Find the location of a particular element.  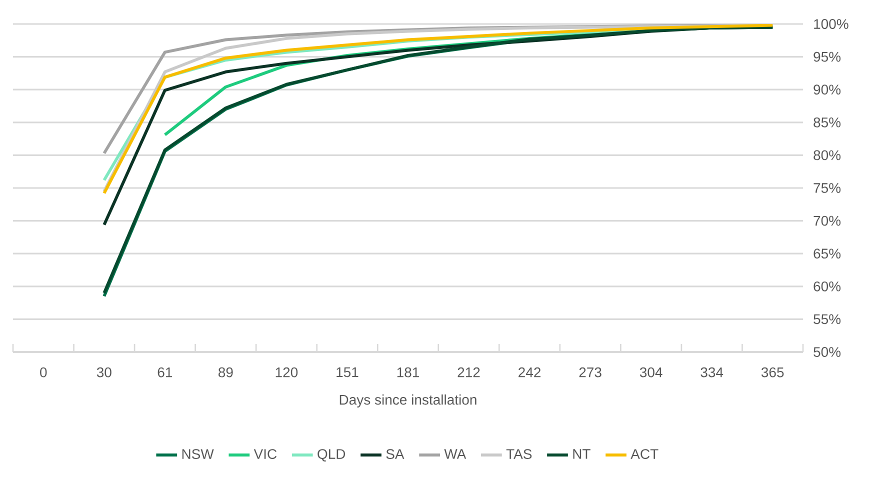

x-tick-label: 151 is located at coordinates (347, 372).